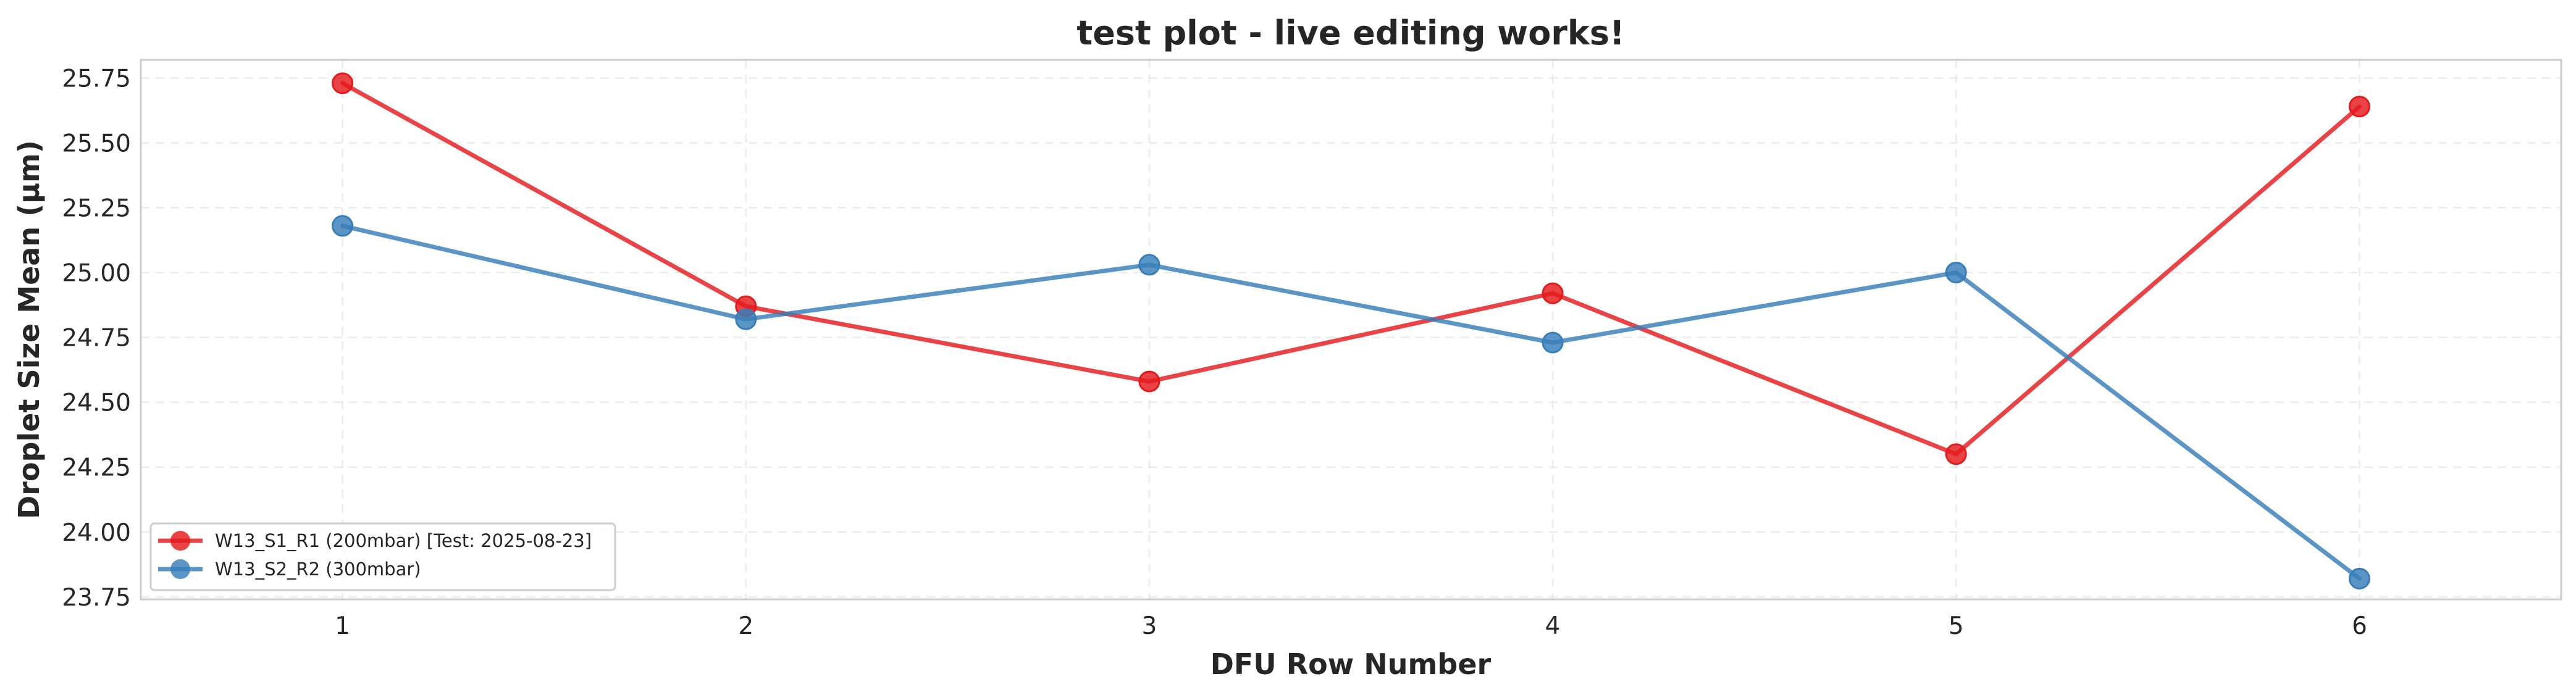 The height and width of the screenshot is (700, 2576). I want to click on legend-label: W13_S2_R2 (300mbar), so click(318, 569).